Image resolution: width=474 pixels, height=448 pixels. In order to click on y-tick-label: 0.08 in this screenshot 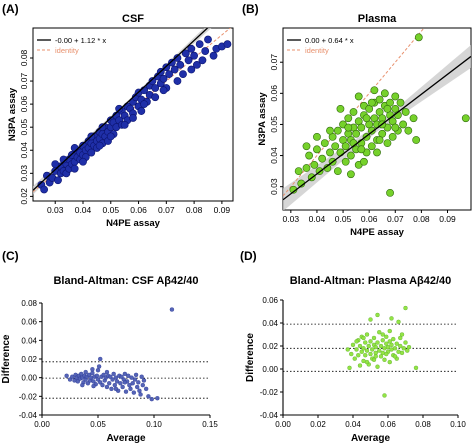, I will do `click(29, 303)`.